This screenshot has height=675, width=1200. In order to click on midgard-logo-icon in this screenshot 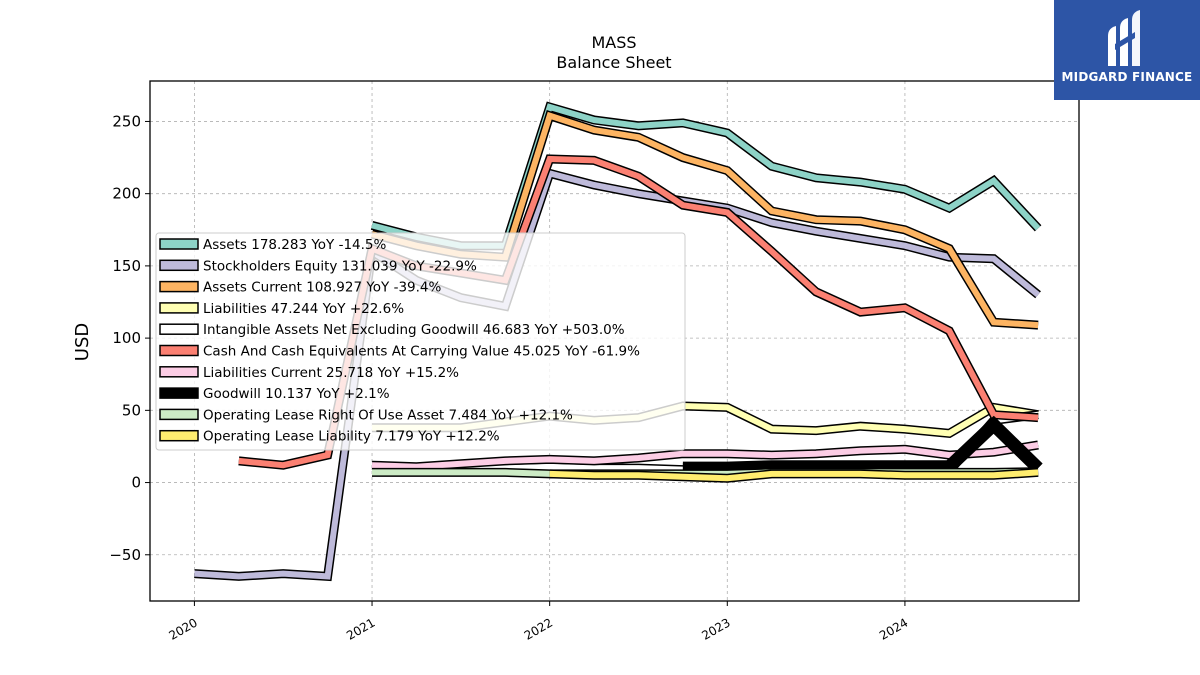, I will do `click(1124, 38)`.